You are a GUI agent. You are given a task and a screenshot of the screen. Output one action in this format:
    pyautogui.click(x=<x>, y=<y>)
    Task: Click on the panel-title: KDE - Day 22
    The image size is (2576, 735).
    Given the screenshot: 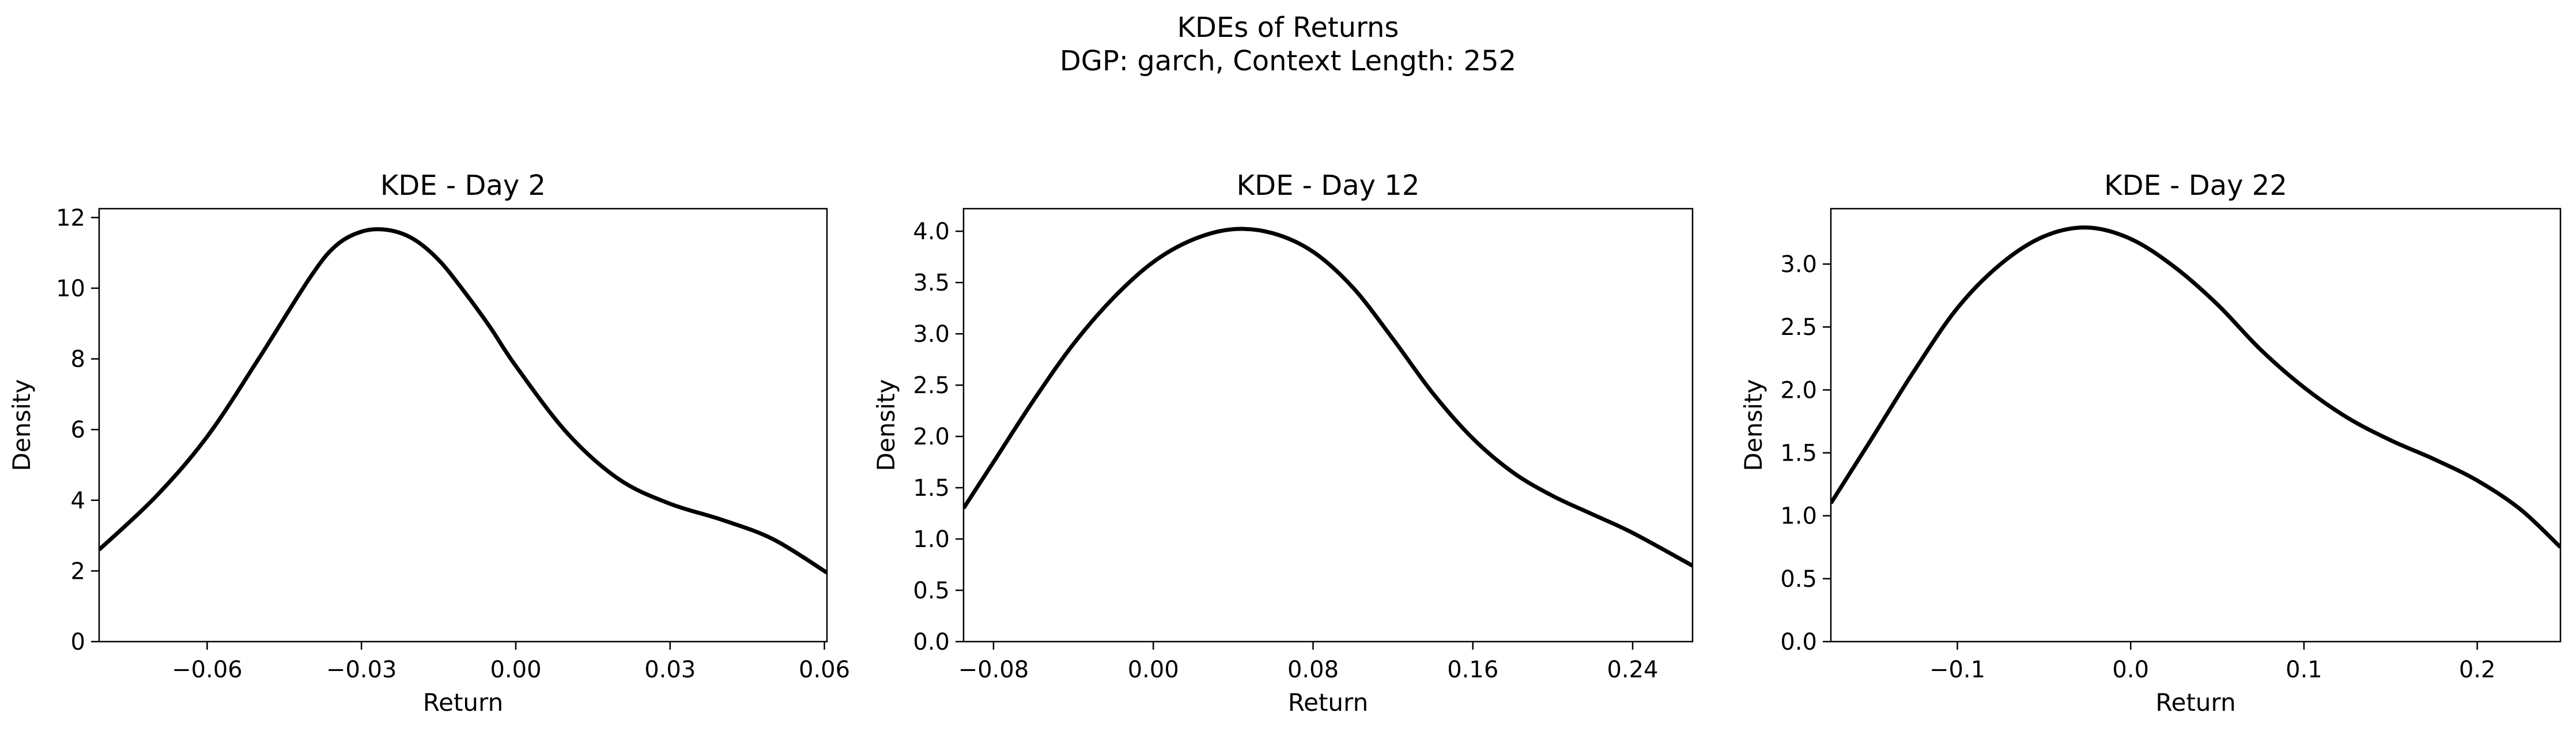 What is the action you would take?
    pyautogui.click(x=2195, y=185)
    